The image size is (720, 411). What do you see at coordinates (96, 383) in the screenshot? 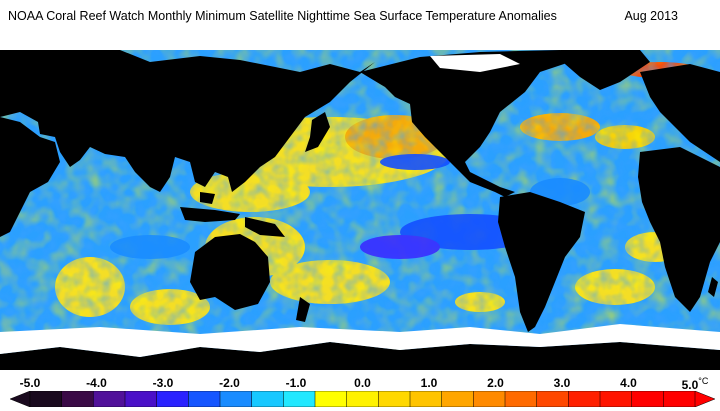
I see `colorbar-tick-label: -4.0` at bounding box center [96, 383].